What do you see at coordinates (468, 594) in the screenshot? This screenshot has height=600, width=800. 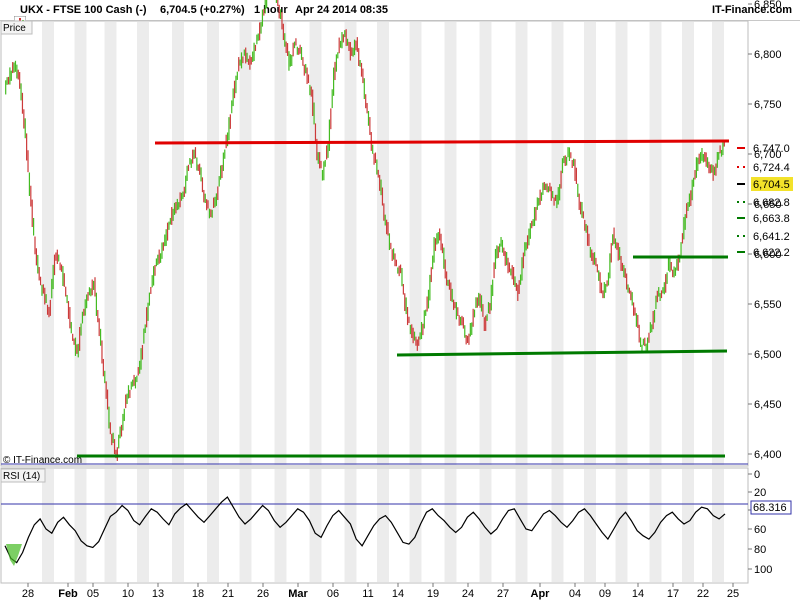 I see `x-axis-label: 24` at bounding box center [468, 594].